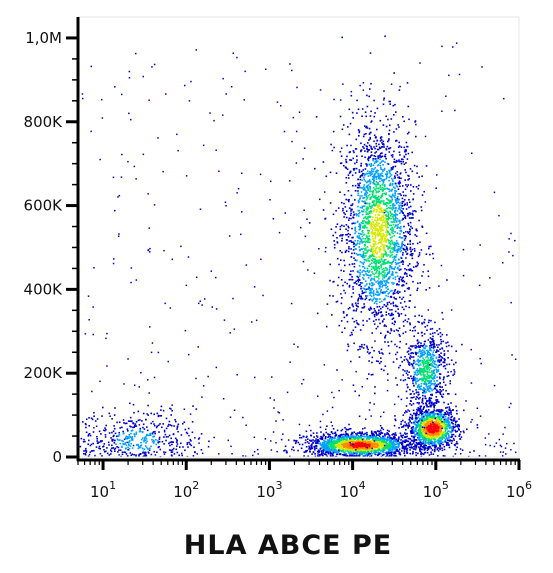  I want to click on y-tick-label: 200K, so click(44, 373).